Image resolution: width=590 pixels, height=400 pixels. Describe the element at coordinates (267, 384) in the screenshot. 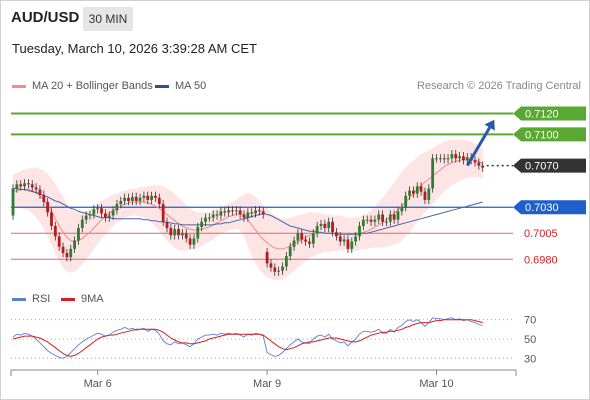

I see `x-tick-label: Mar 9` at that location.